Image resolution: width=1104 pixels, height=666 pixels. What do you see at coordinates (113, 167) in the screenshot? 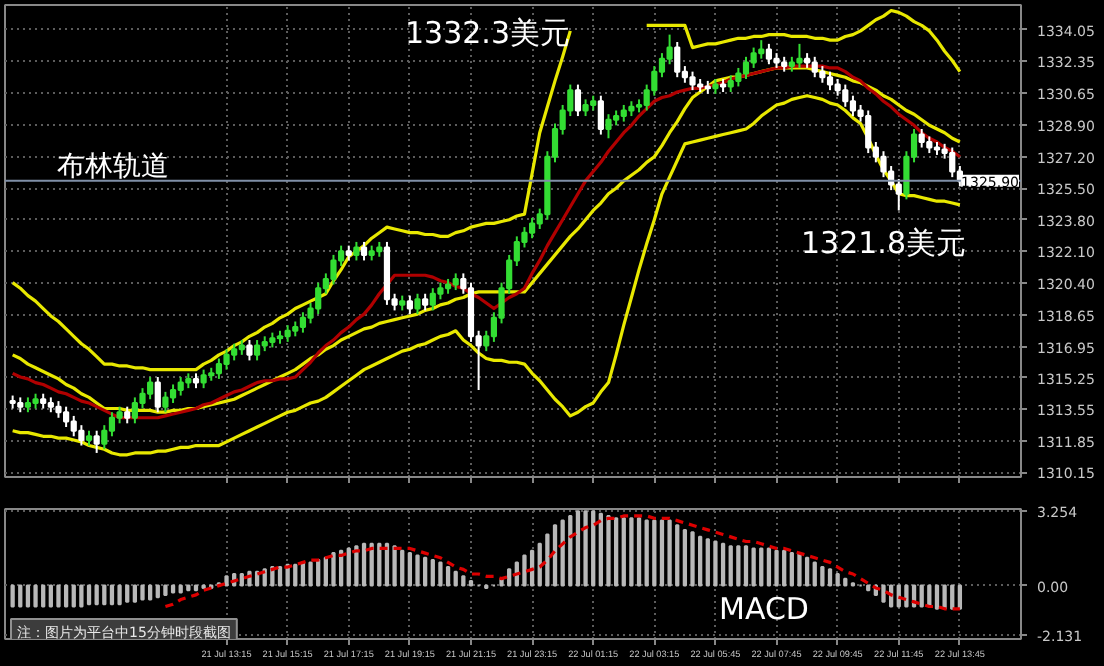
I see `annotation: 布林轨道` at bounding box center [113, 167].